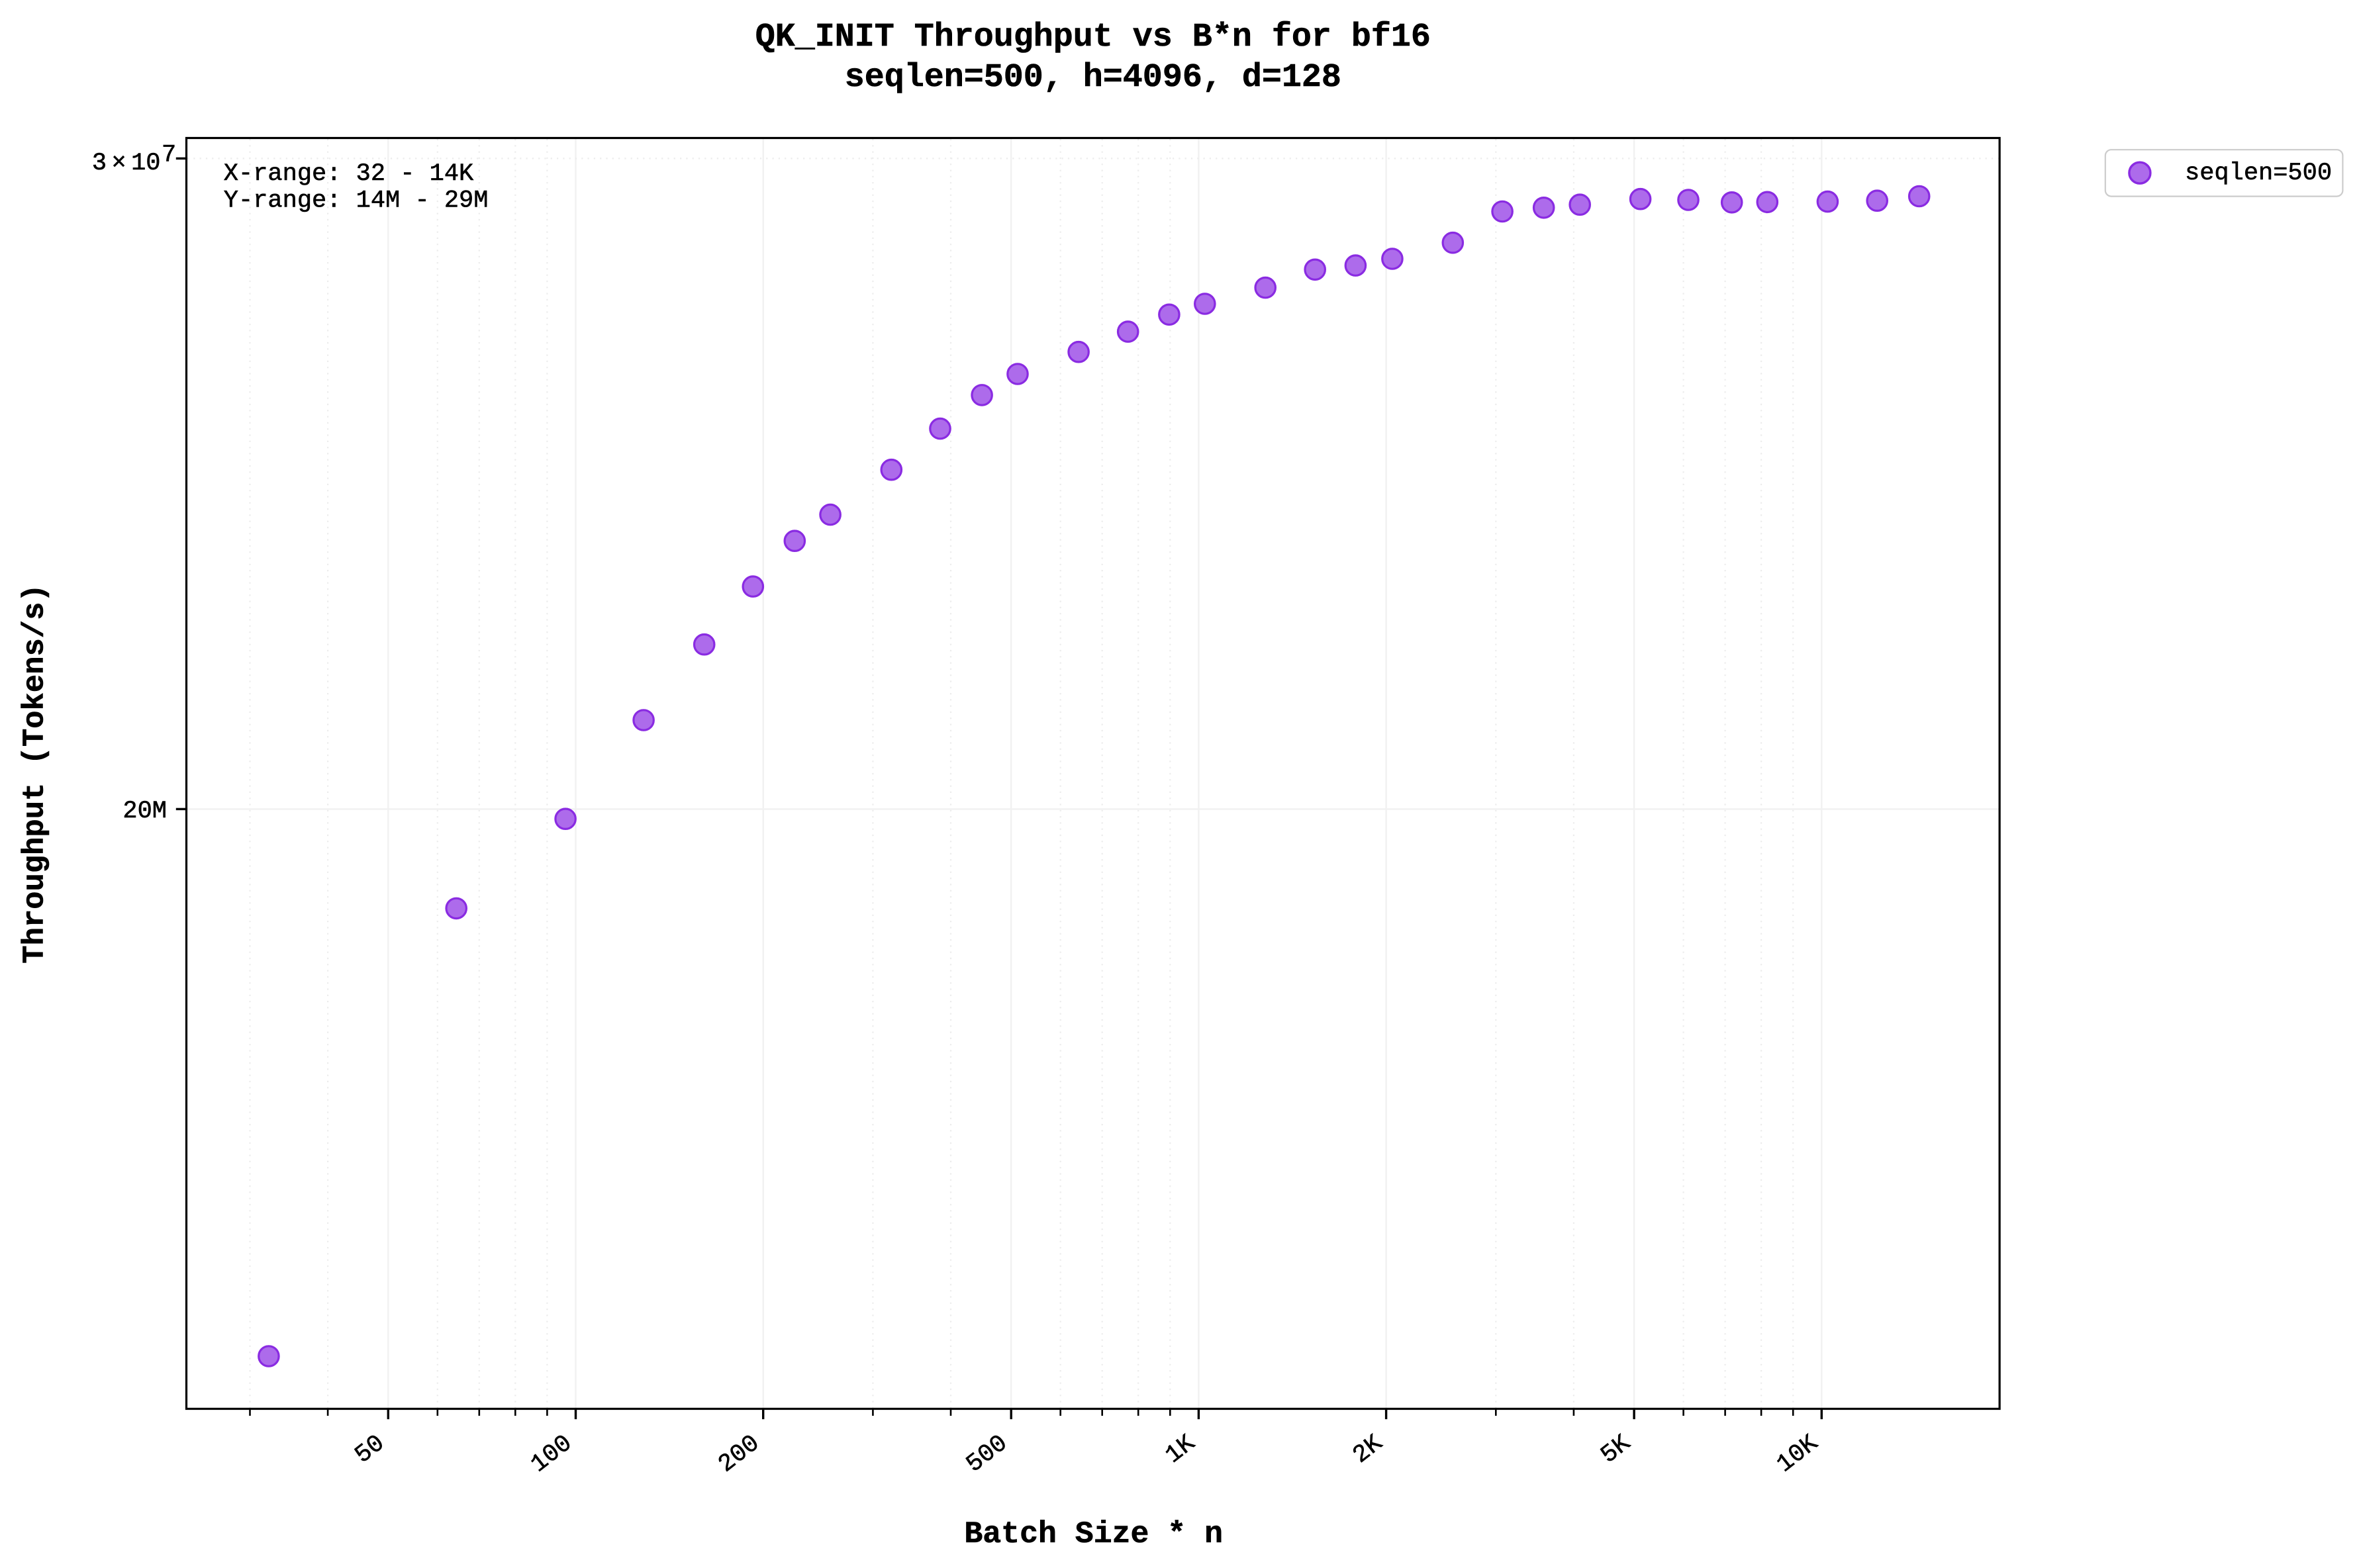 This screenshot has width=2363, height=1568. What do you see at coordinates (126, 163) in the screenshot?
I see `svg-text: 3 × 10` at bounding box center [126, 163].